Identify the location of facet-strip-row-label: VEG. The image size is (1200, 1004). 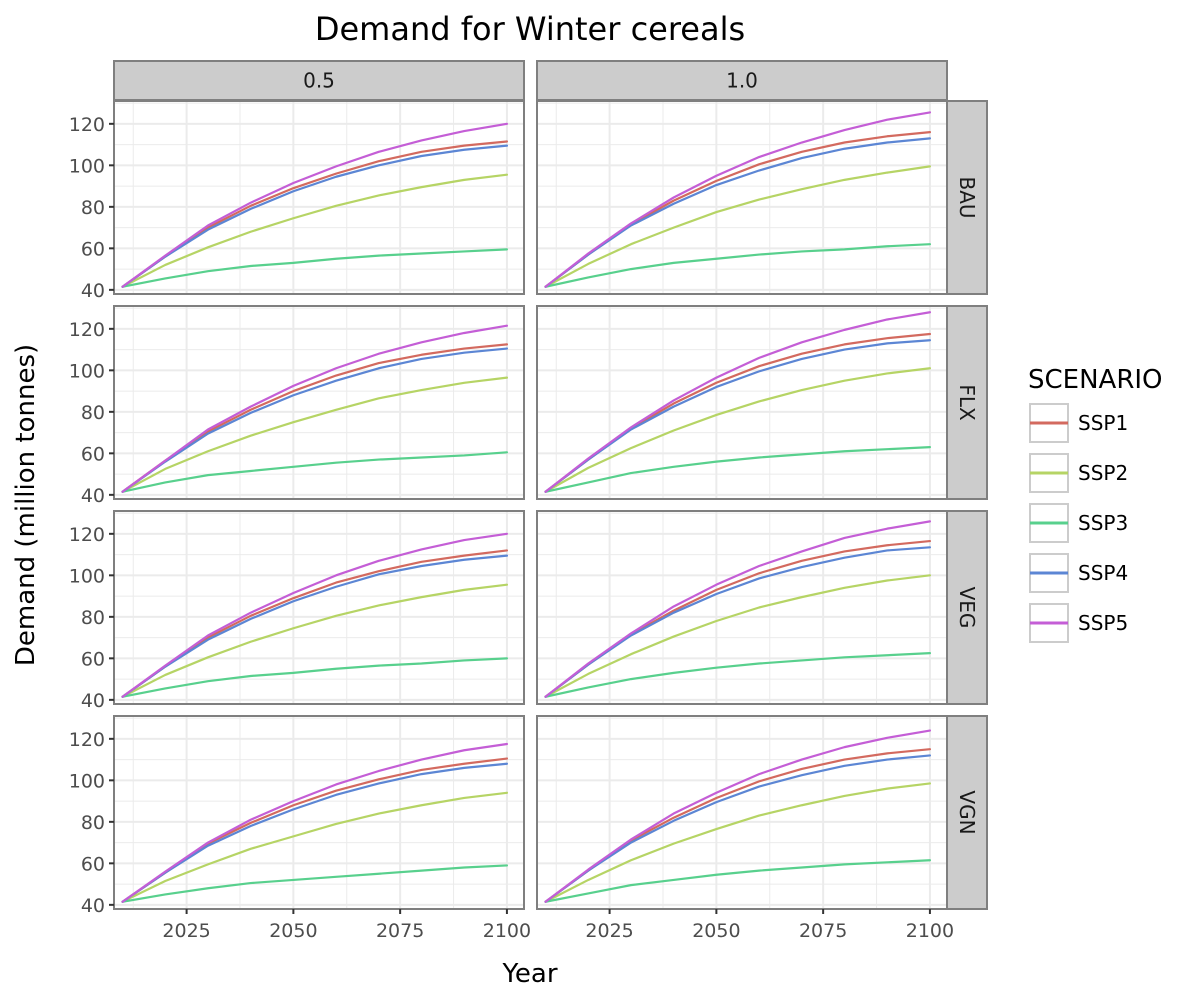
(967, 608).